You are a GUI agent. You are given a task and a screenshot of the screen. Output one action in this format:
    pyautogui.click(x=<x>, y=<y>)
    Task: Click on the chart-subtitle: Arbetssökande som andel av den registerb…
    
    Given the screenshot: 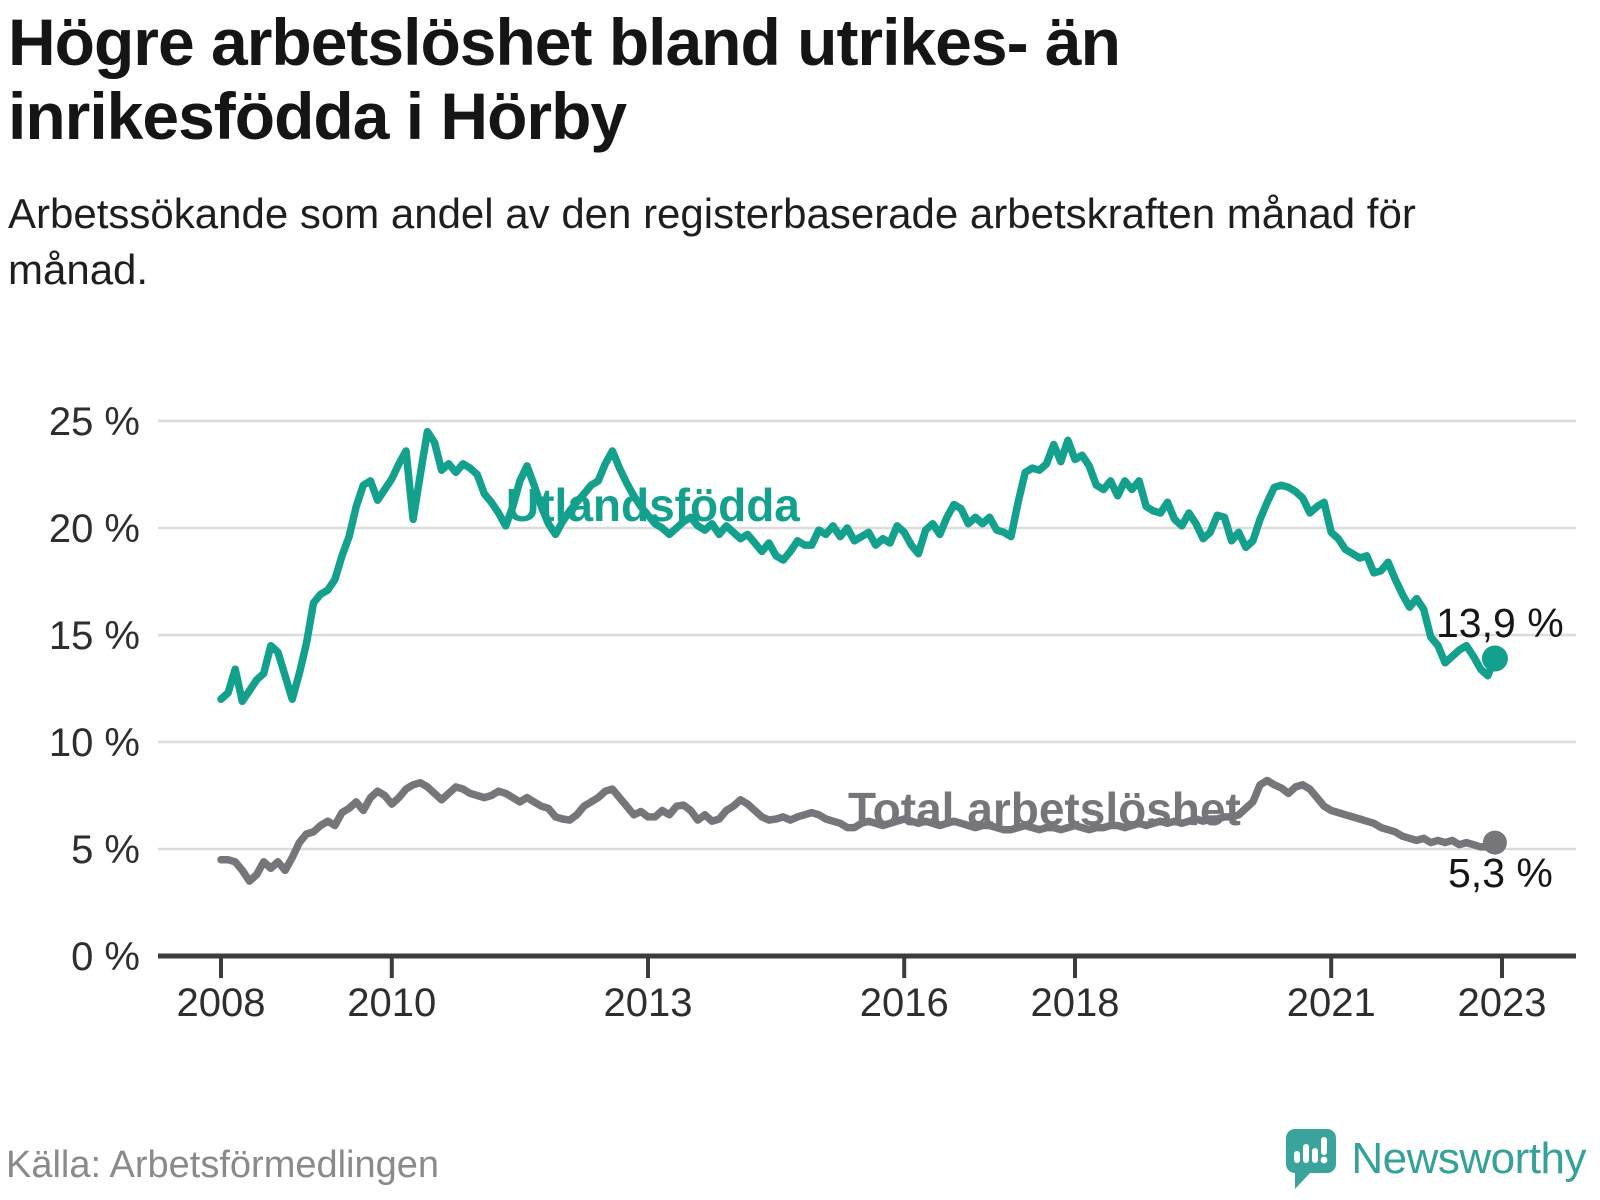 What is the action you would take?
    pyautogui.click(x=712, y=241)
    